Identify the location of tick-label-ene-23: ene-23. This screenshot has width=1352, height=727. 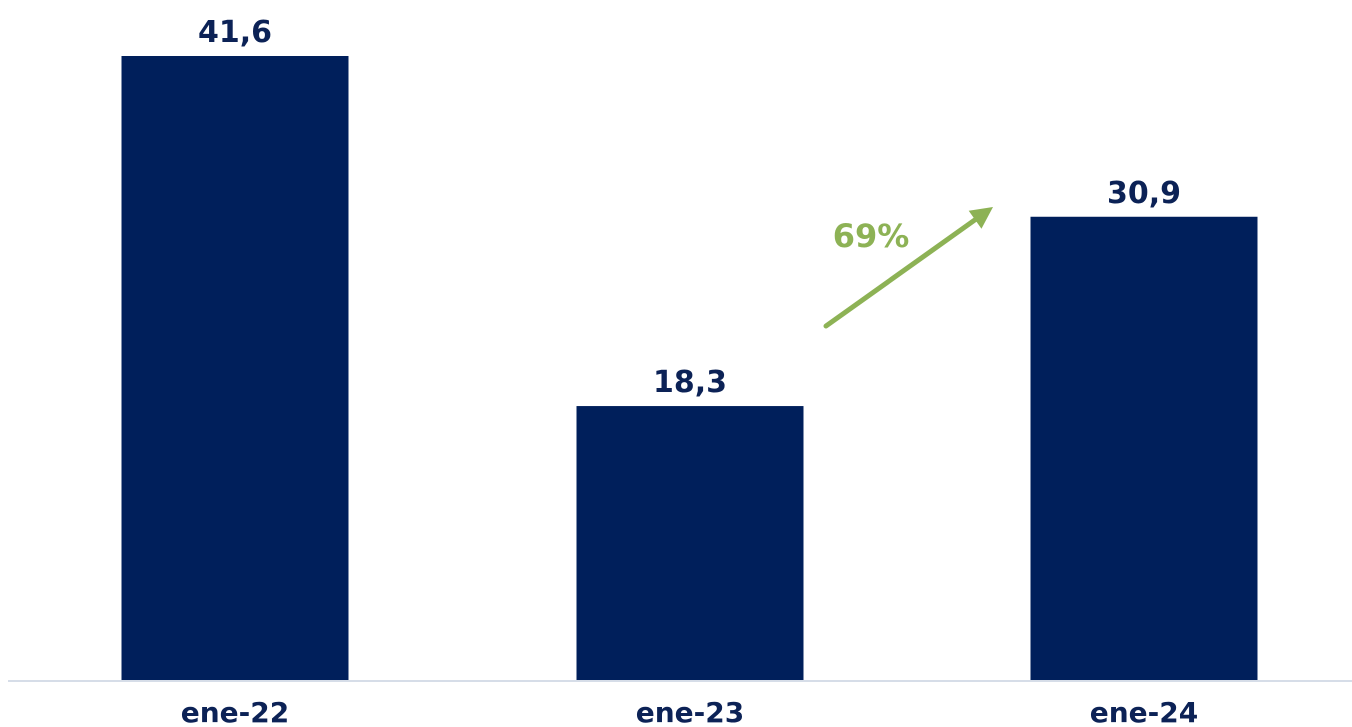
(690, 711).